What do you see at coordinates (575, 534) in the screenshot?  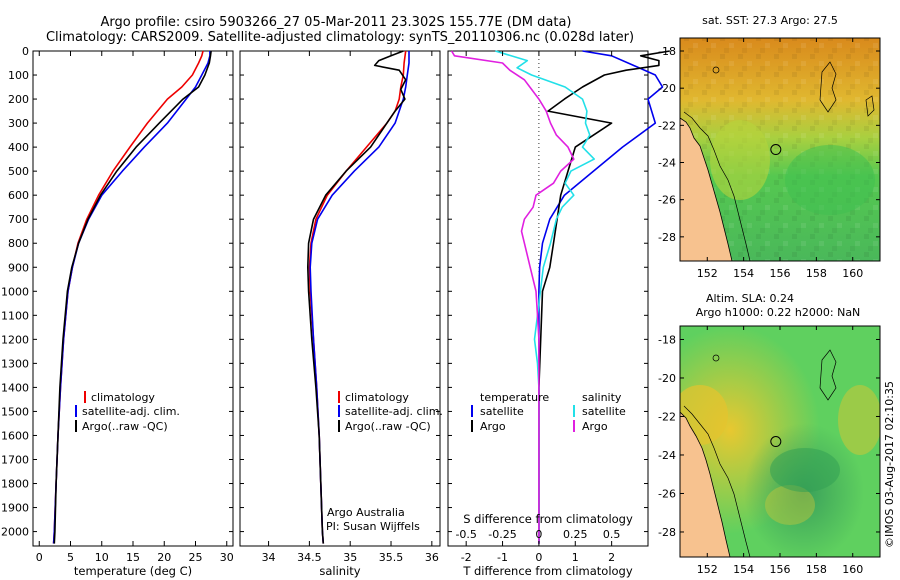 I see `s-tick-label: 0.25` at bounding box center [575, 534].